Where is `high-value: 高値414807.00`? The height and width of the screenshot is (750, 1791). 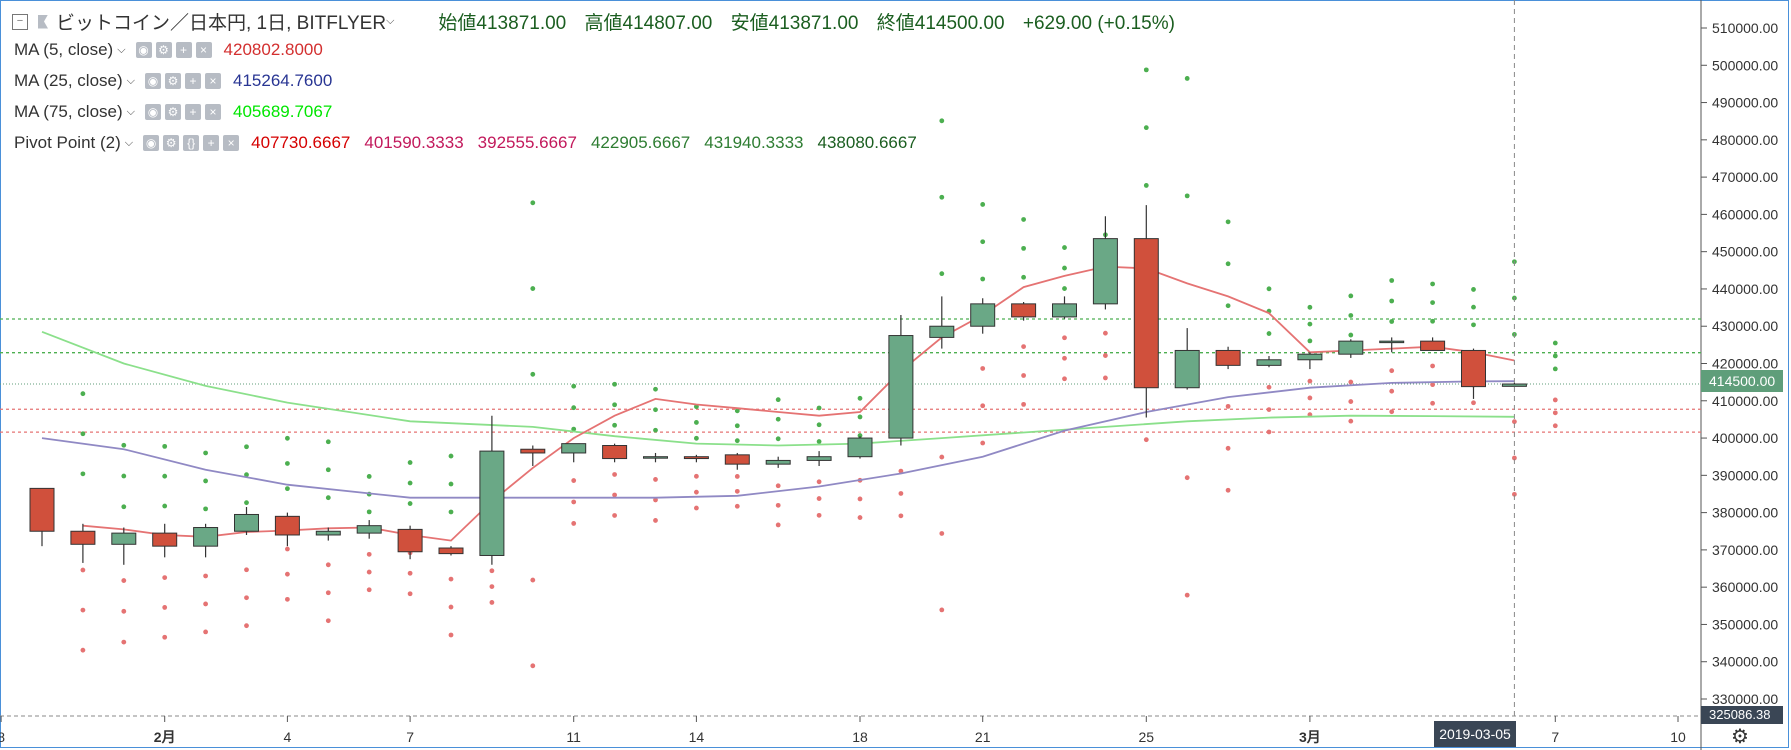 high-value: 高値414807.00 is located at coordinates (648, 23).